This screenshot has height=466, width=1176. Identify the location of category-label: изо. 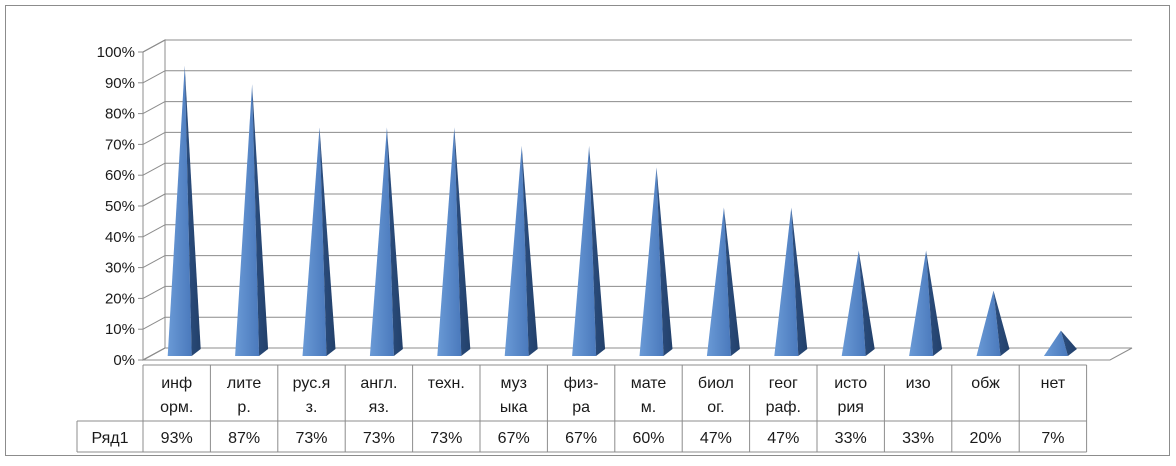
(918, 383).